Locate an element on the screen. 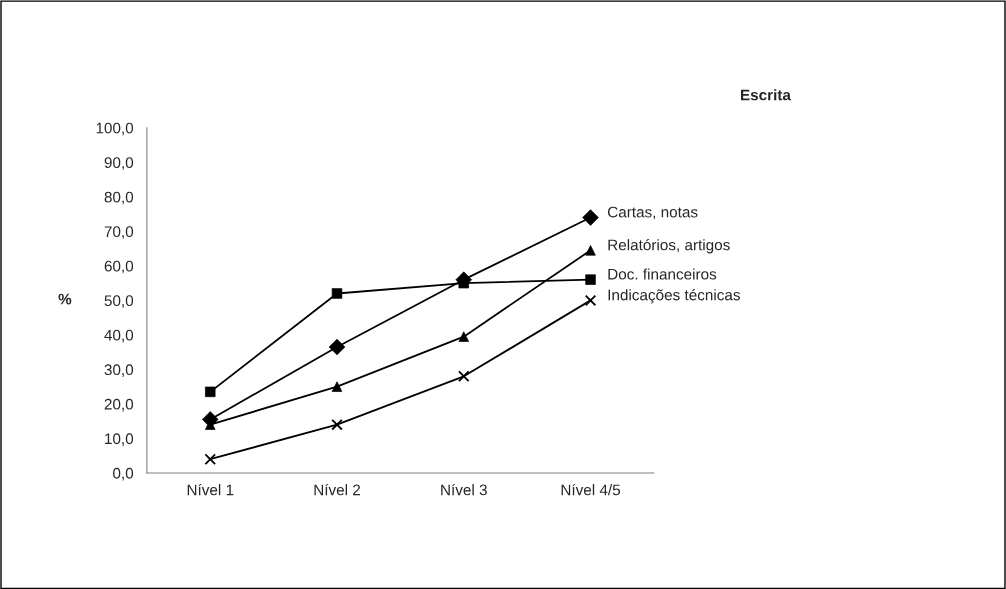 Image resolution: width=1006 pixels, height=589 pixels. y-tick-label: 50,0 is located at coordinates (119, 301).